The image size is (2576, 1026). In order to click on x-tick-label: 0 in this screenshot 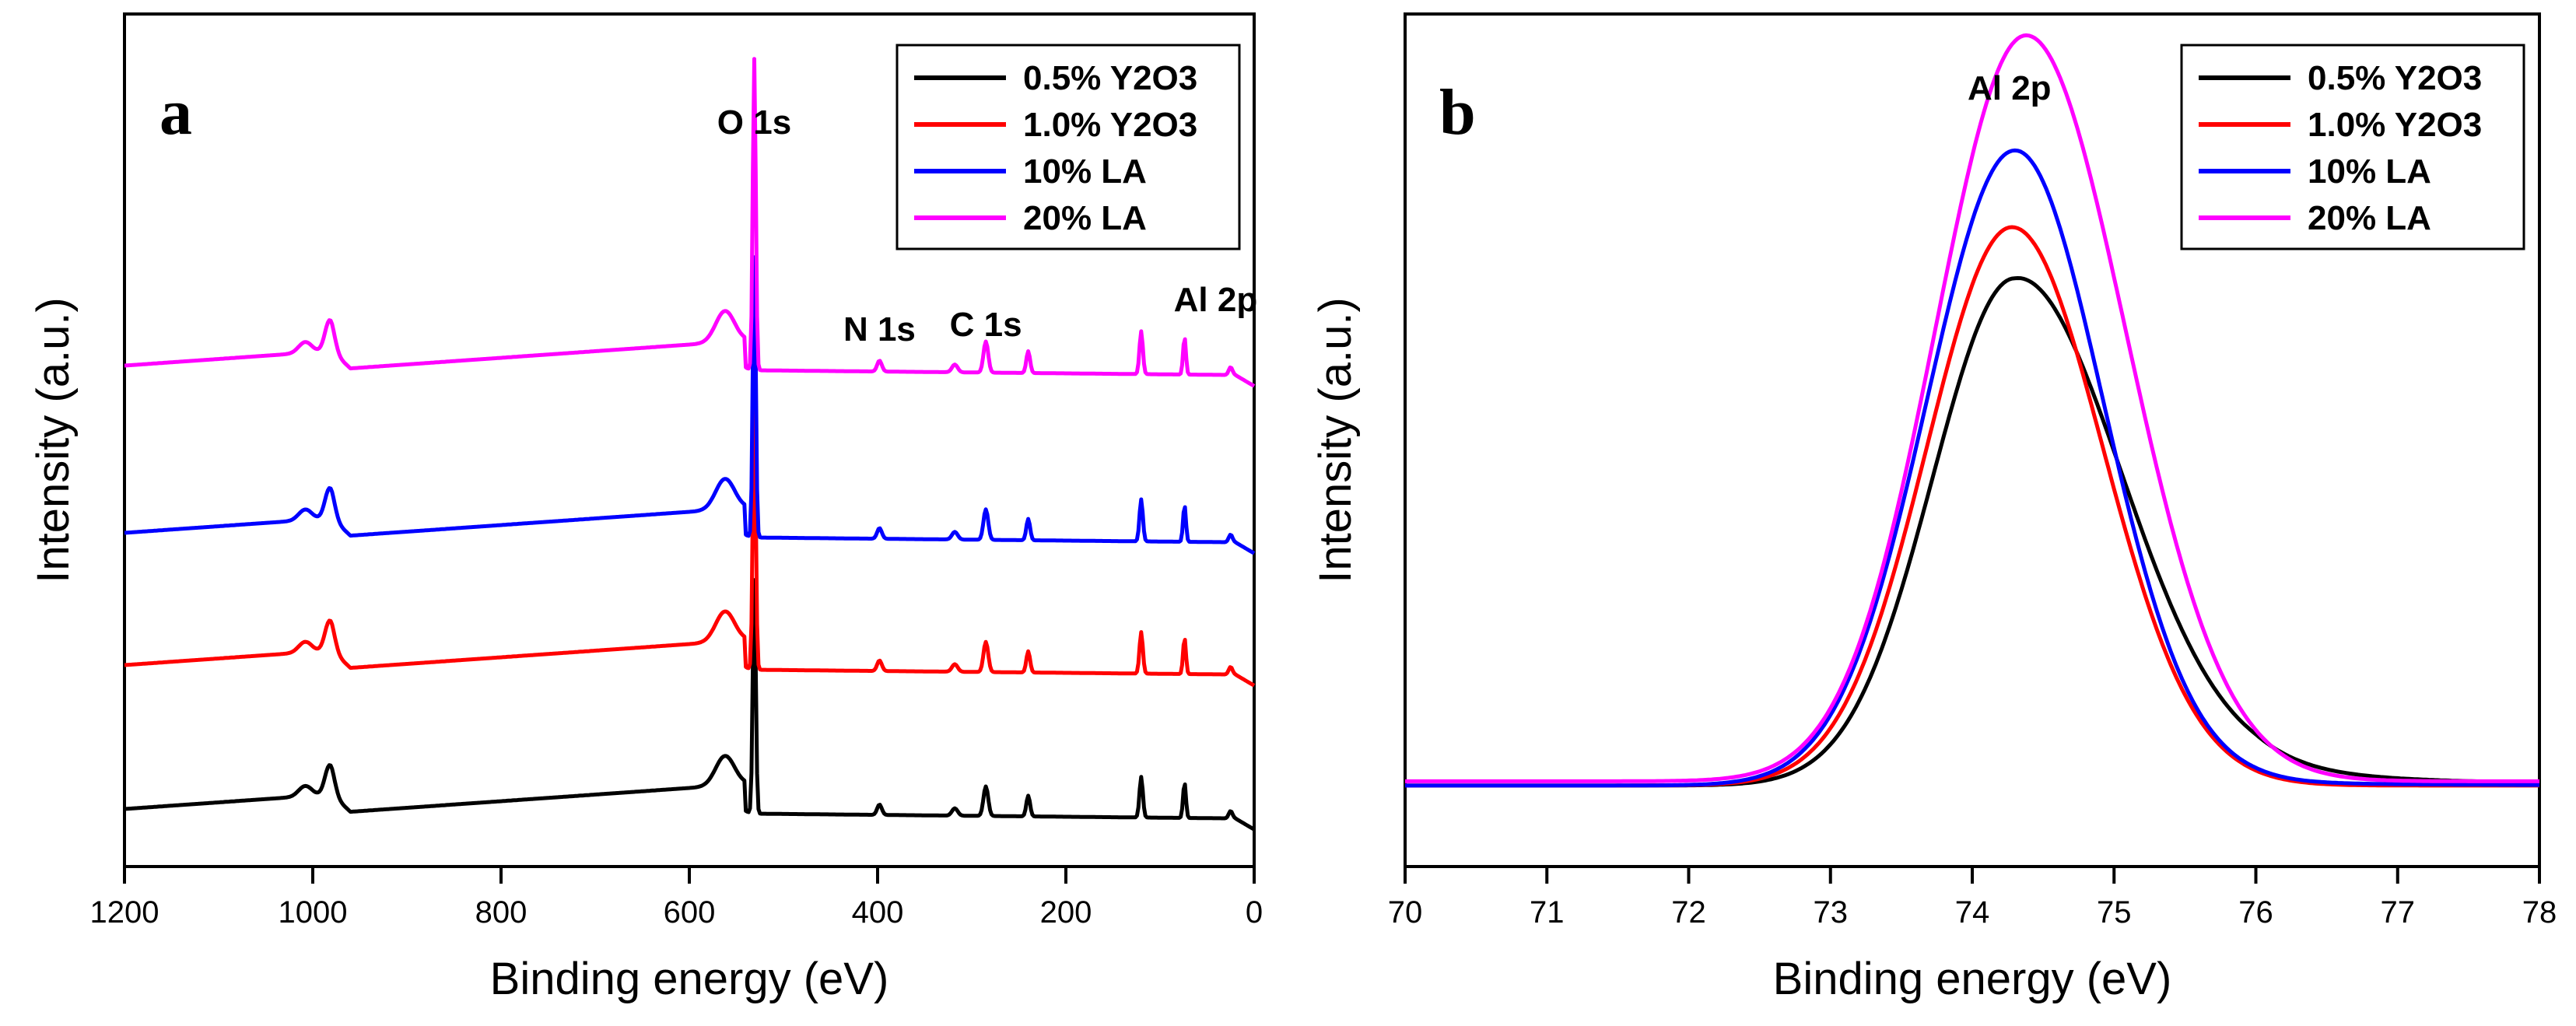, I will do `click(1254, 912)`.